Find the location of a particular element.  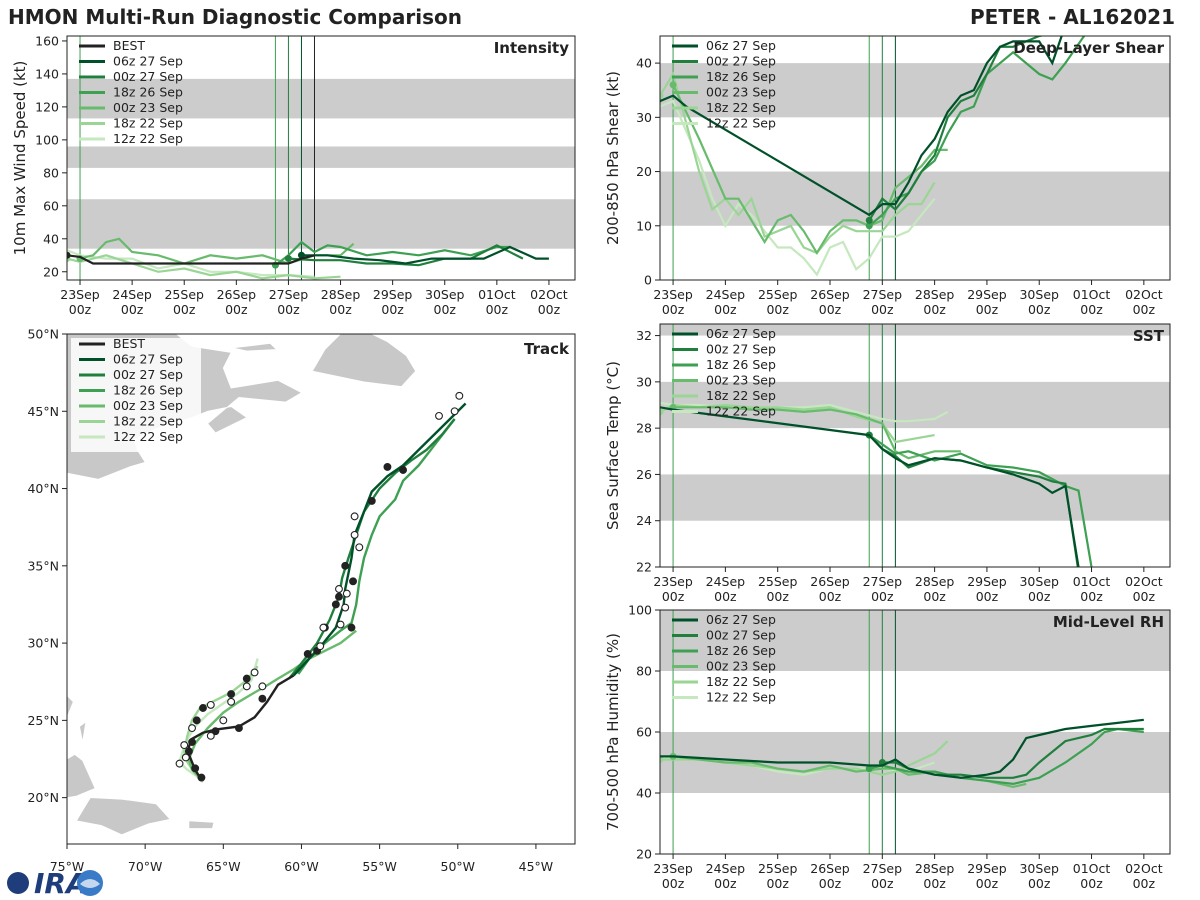

rh-legend-label-2: 18z 26 Sep is located at coordinates (741, 650).